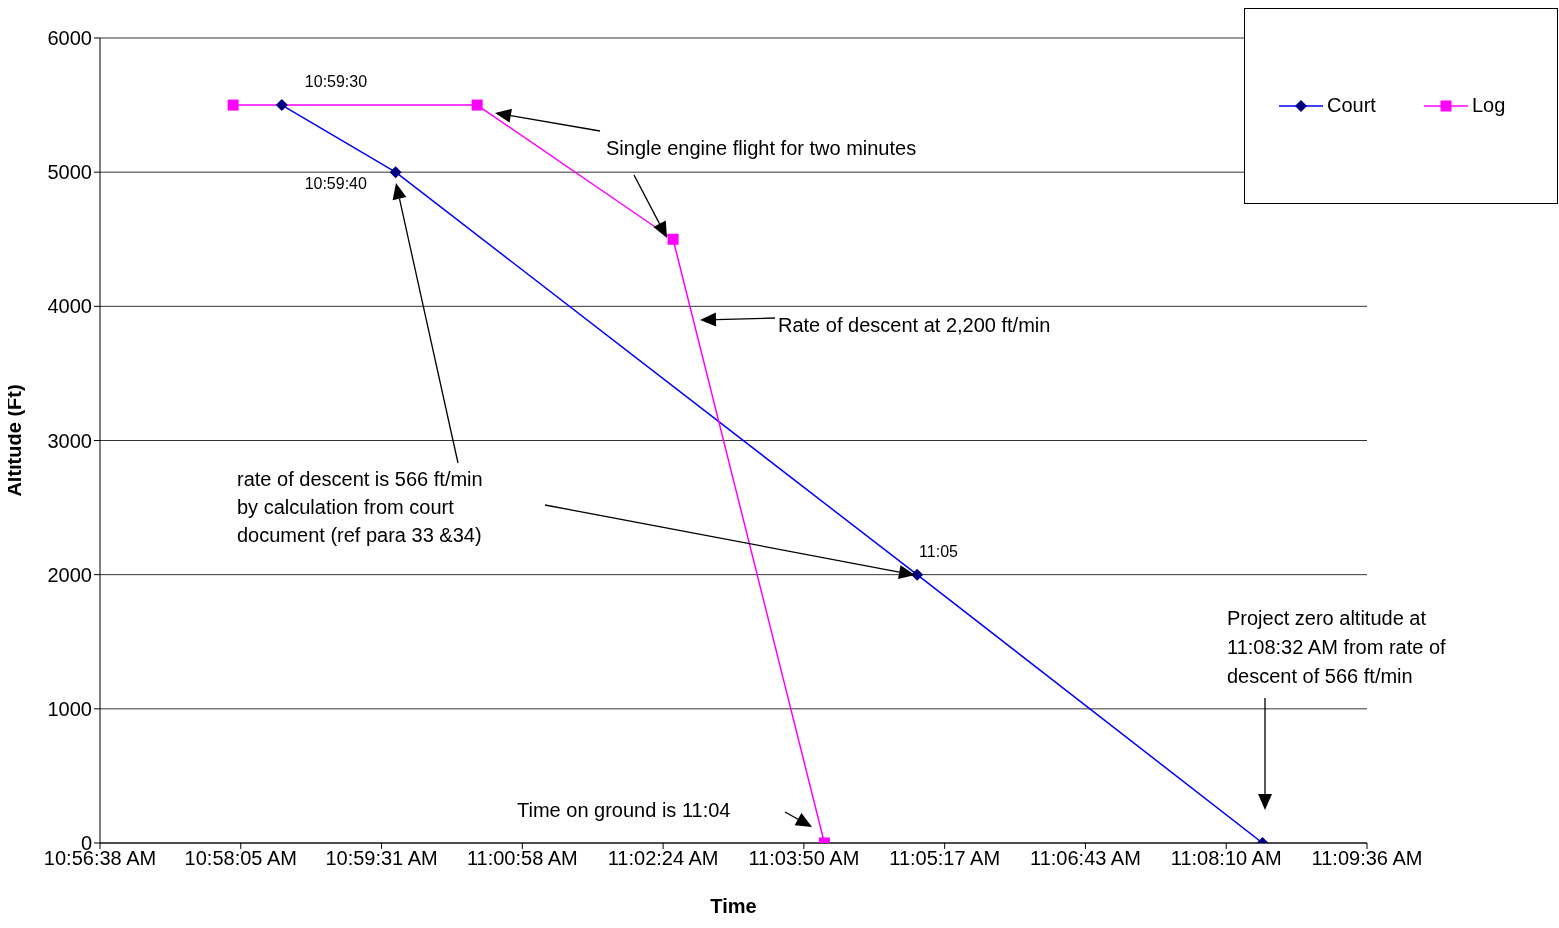 The height and width of the screenshot is (928, 1559). What do you see at coordinates (761, 148) in the screenshot?
I see `annotation: Single engine flight for two minutes` at bounding box center [761, 148].